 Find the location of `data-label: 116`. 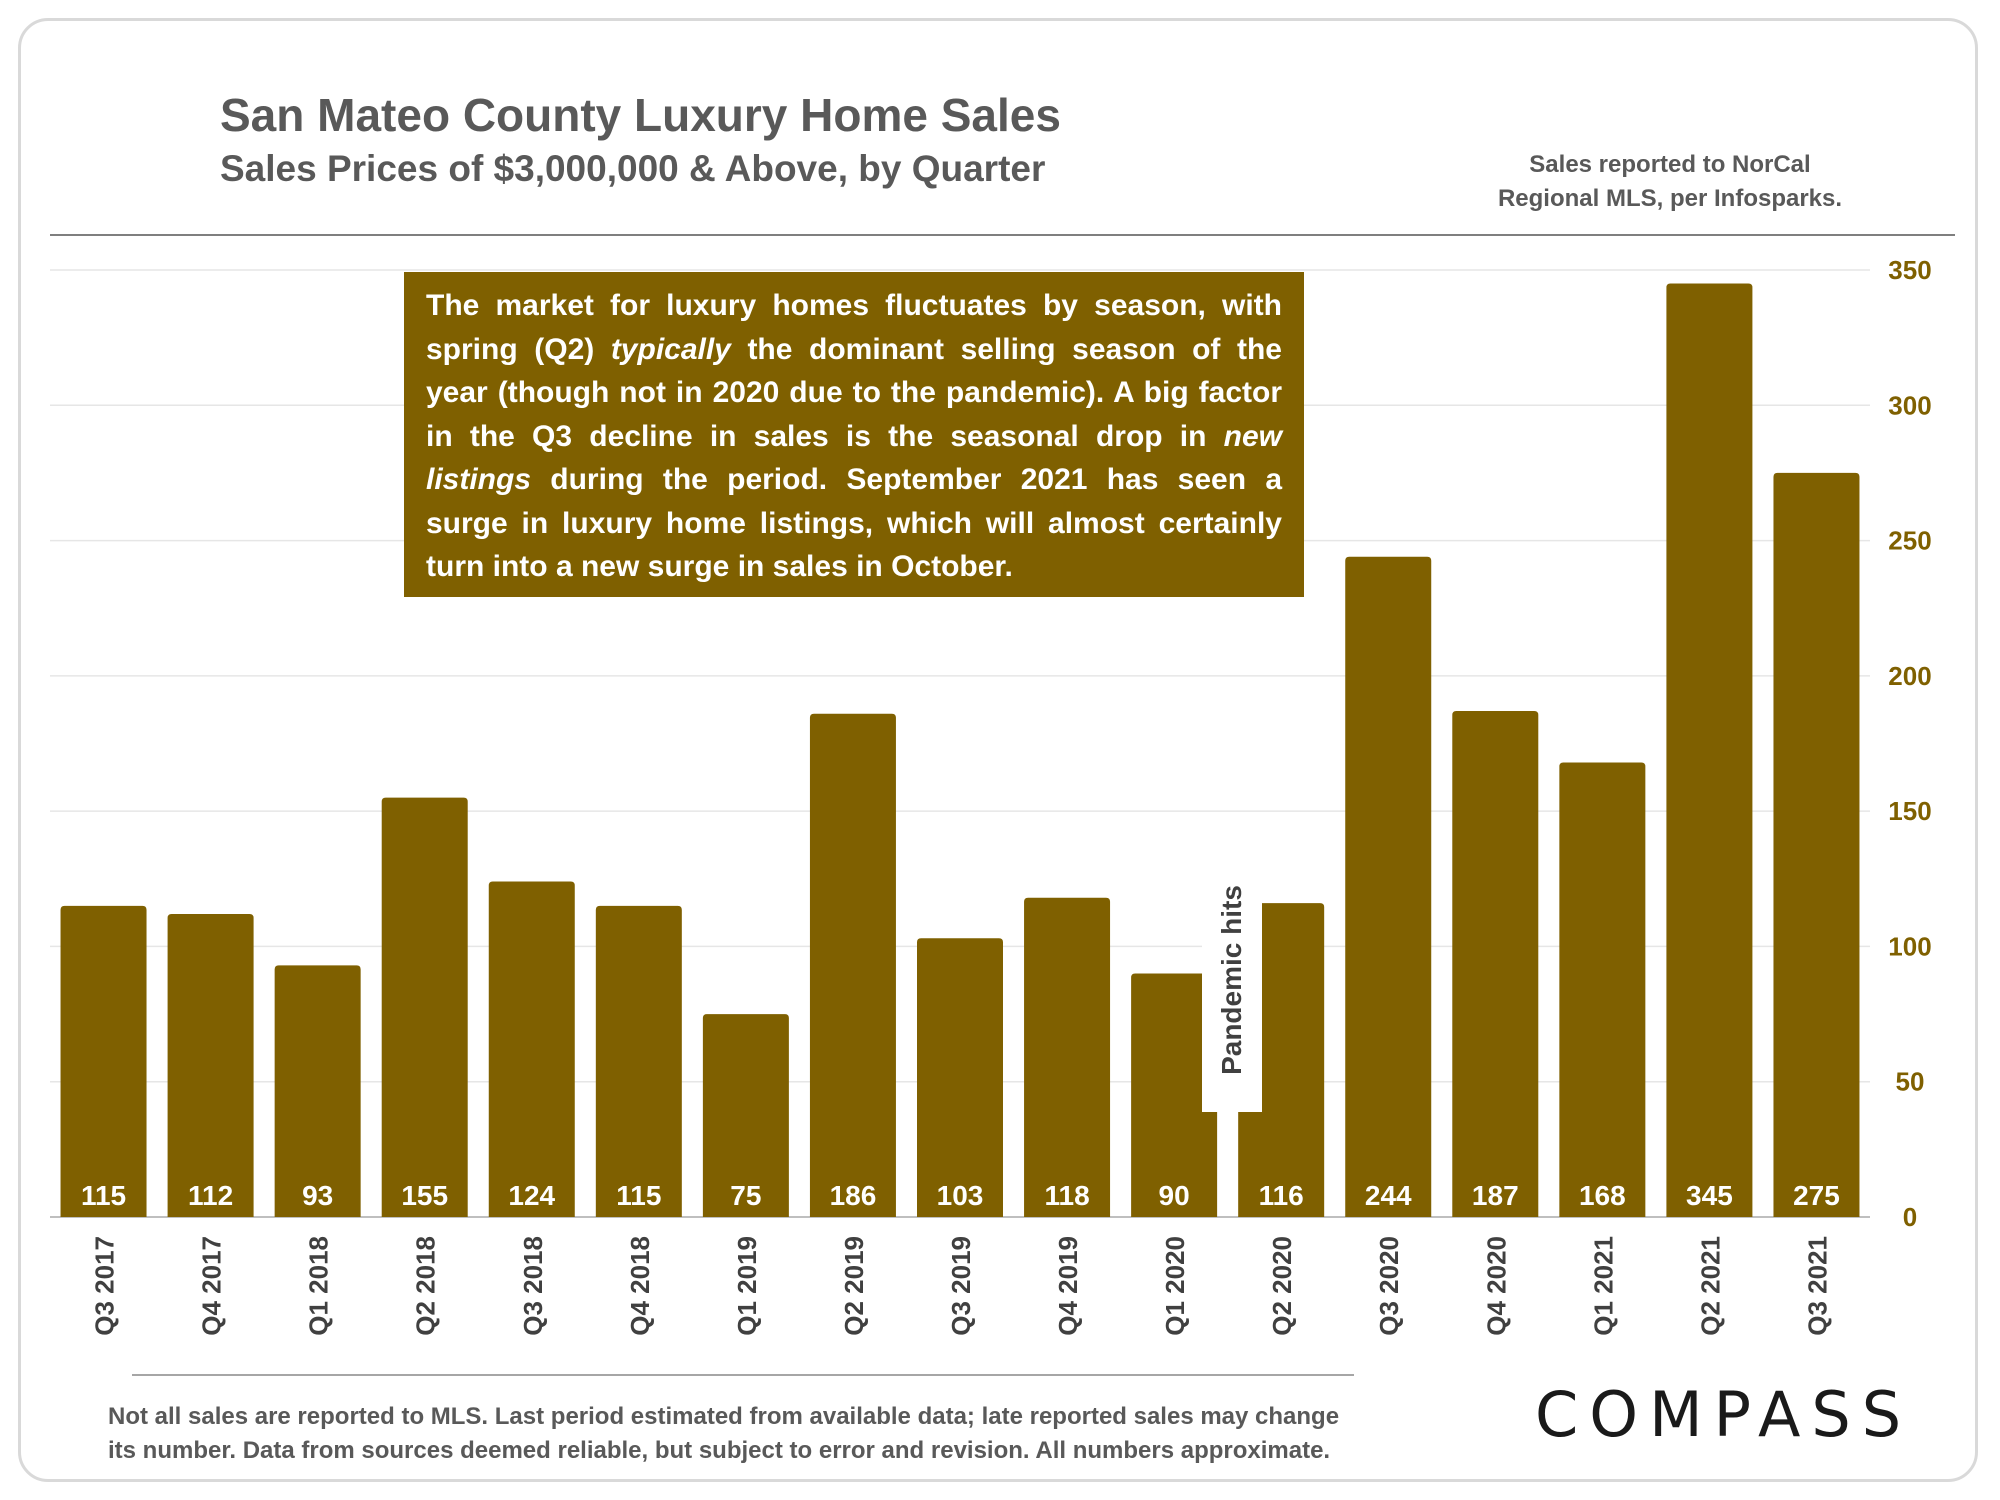

data-label: 116 is located at coordinates (1281, 1195).